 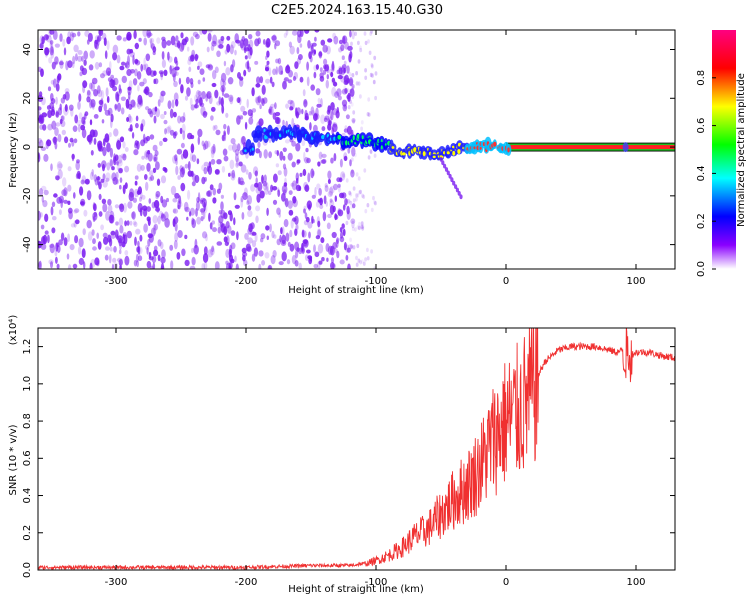 What do you see at coordinates (376, 281) in the screenshot?
I see `x-tick-label: -100` at bounding box center [376, 281].